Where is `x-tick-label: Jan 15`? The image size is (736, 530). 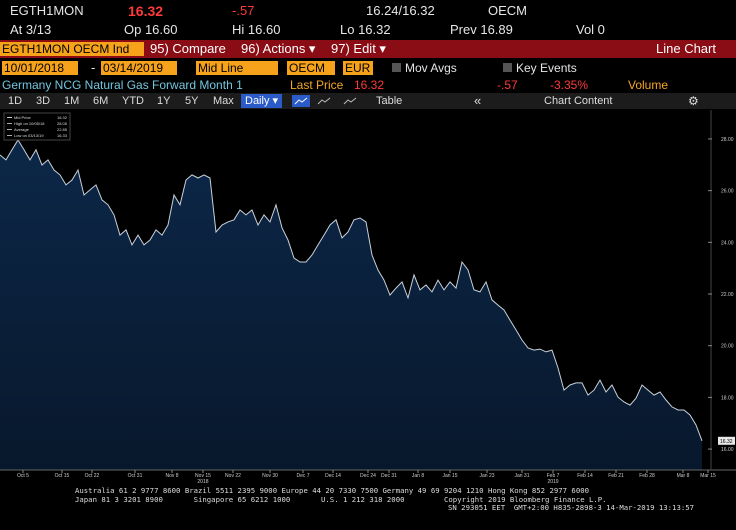 x-tick-label: Jan 15 is located at coordinates (449, 476).